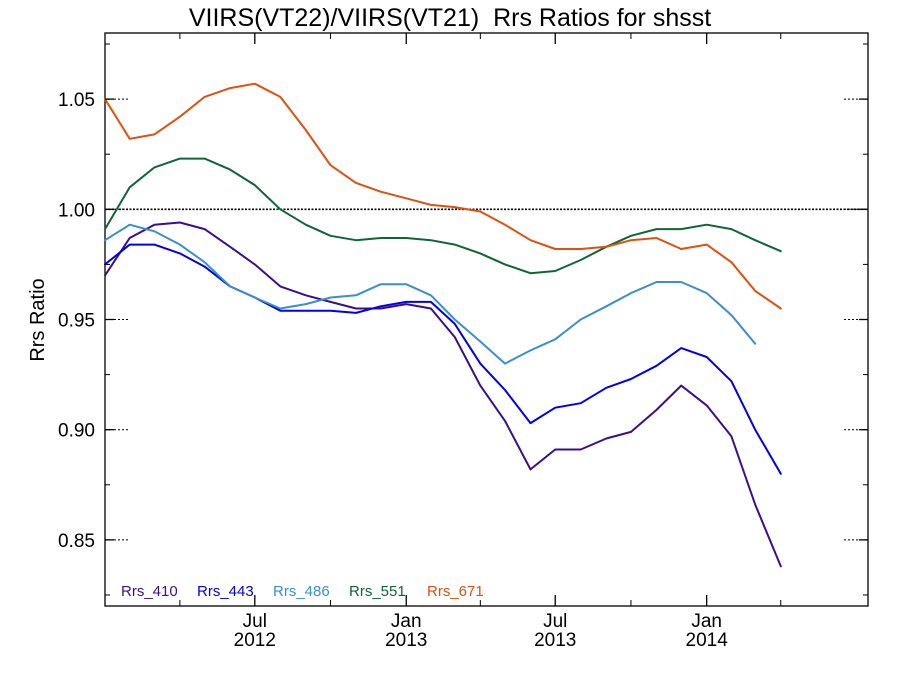  I want to click on legend-entry-rrs-410: Rrs_410, so click(149, 591).